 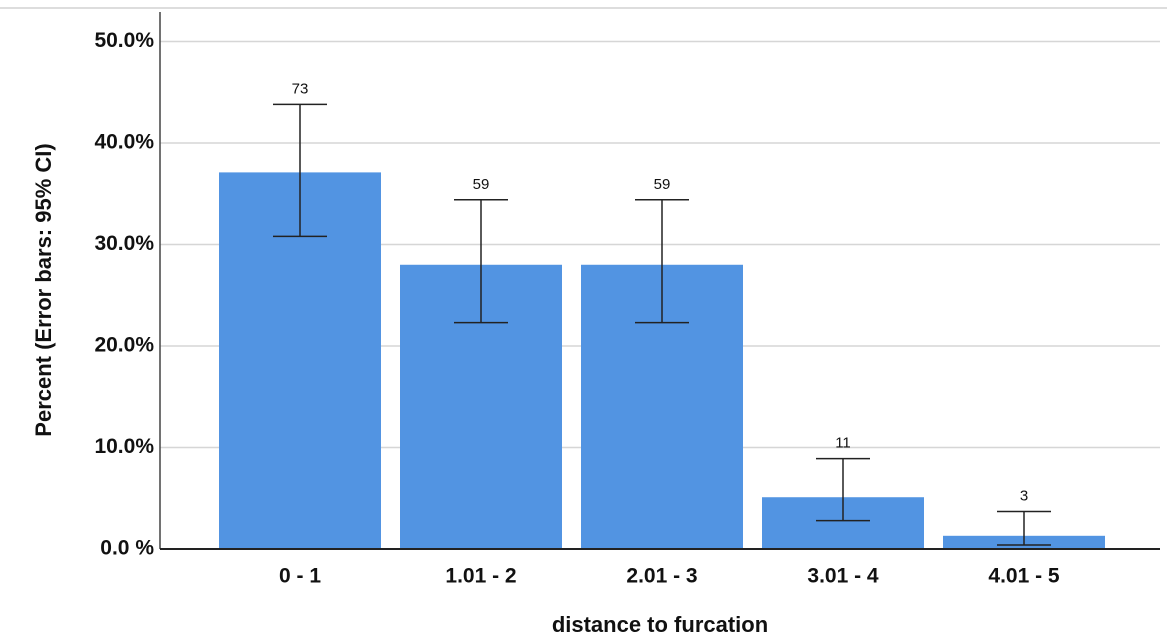 What do you see at coordinates (843, 443) in the screenshot?
I see `count-label: 11` at bounding box center [843, 443].